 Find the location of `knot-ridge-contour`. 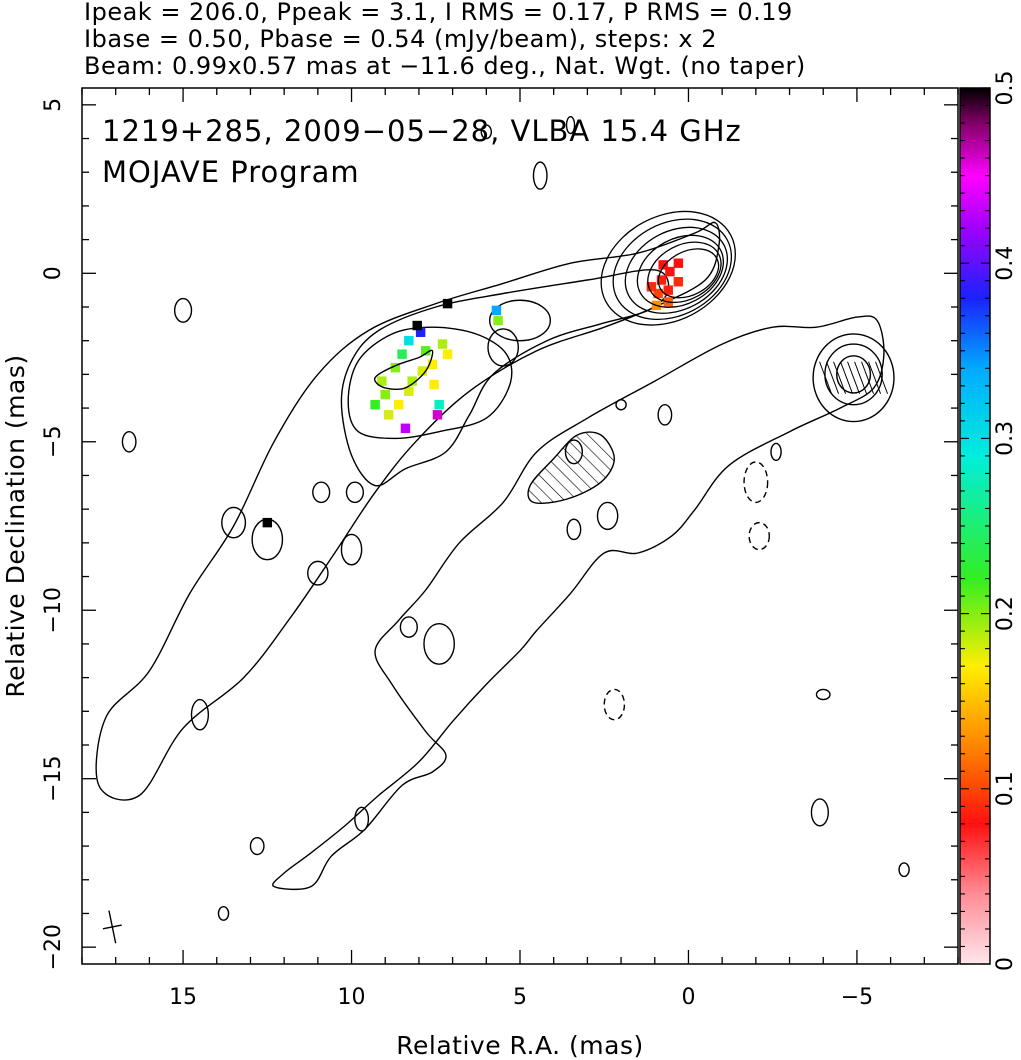

knot-ridge-contour is located at coordinates (403, 370).